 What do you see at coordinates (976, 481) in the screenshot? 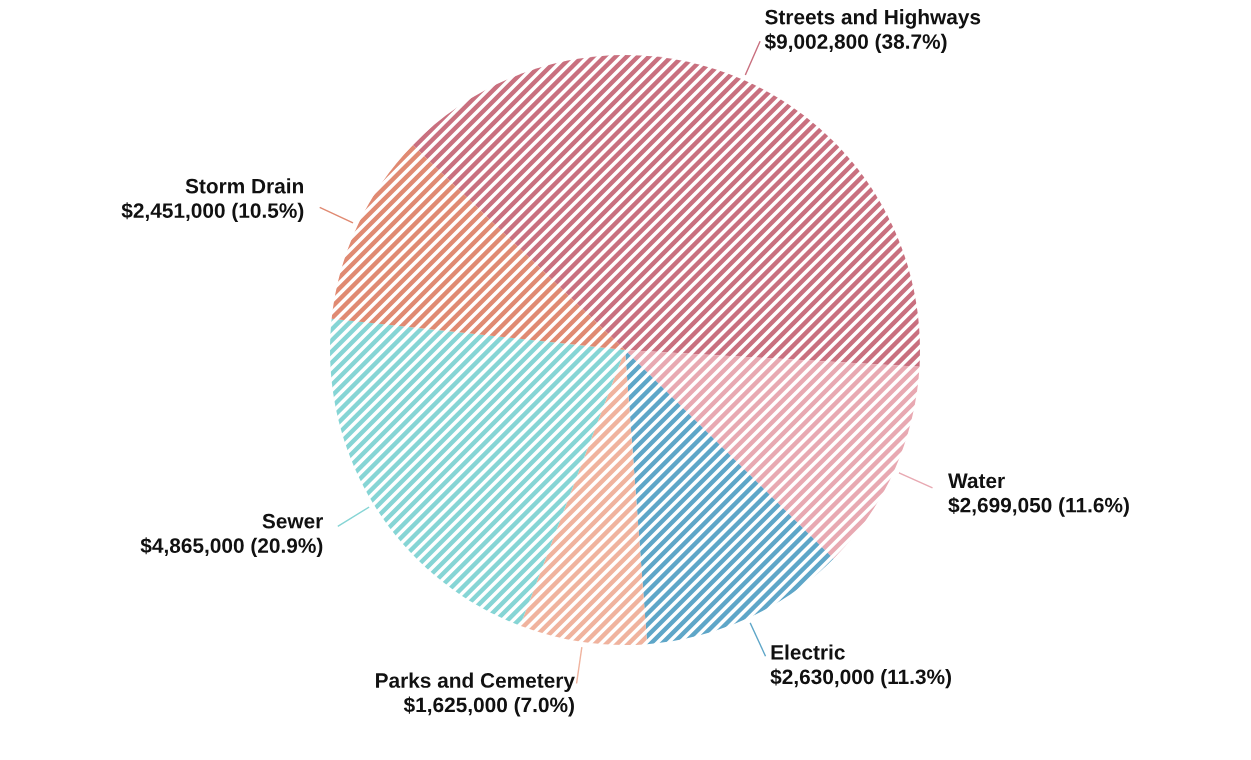
I see `slice-label: Water` at bounding box center [976, 481].